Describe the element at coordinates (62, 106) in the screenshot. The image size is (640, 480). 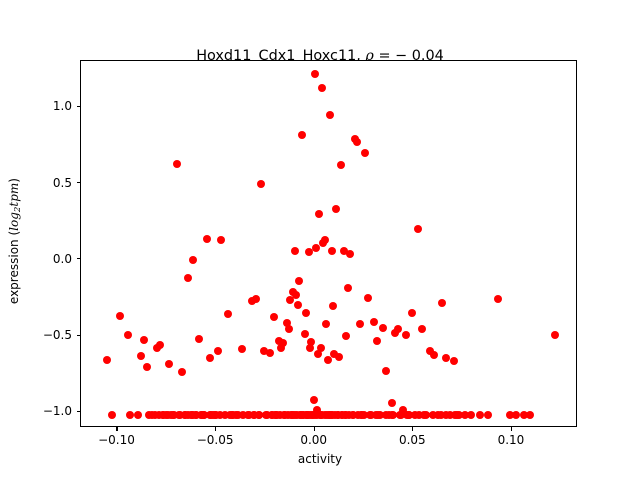
I see `y-tick-label: 1.0` at that location.